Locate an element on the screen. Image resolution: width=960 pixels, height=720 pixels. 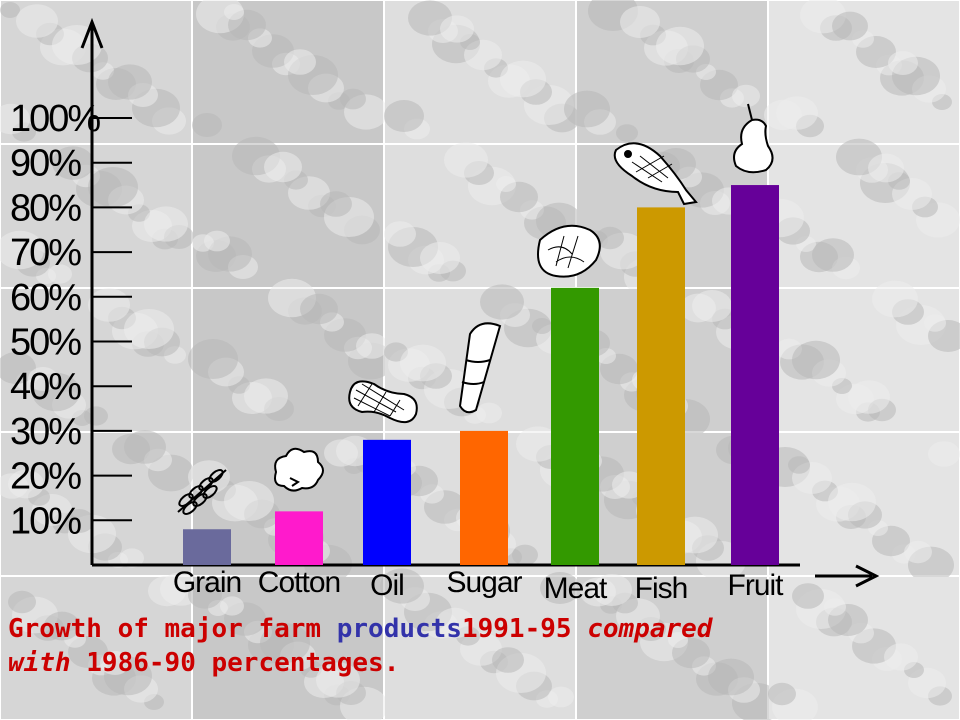
y-tick-label: 30% is located at coordinates (45, 432).